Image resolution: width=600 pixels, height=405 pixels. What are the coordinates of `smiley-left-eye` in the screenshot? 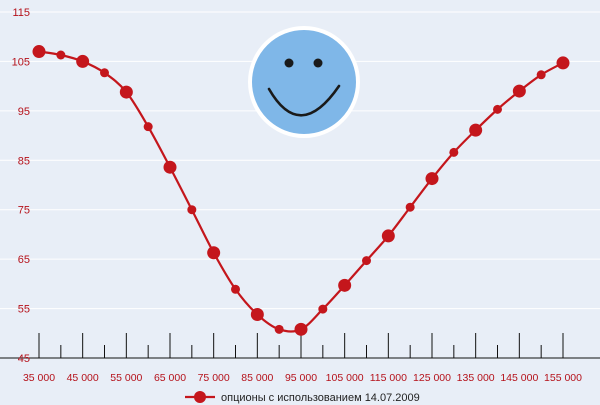 It's located at (289, 63).